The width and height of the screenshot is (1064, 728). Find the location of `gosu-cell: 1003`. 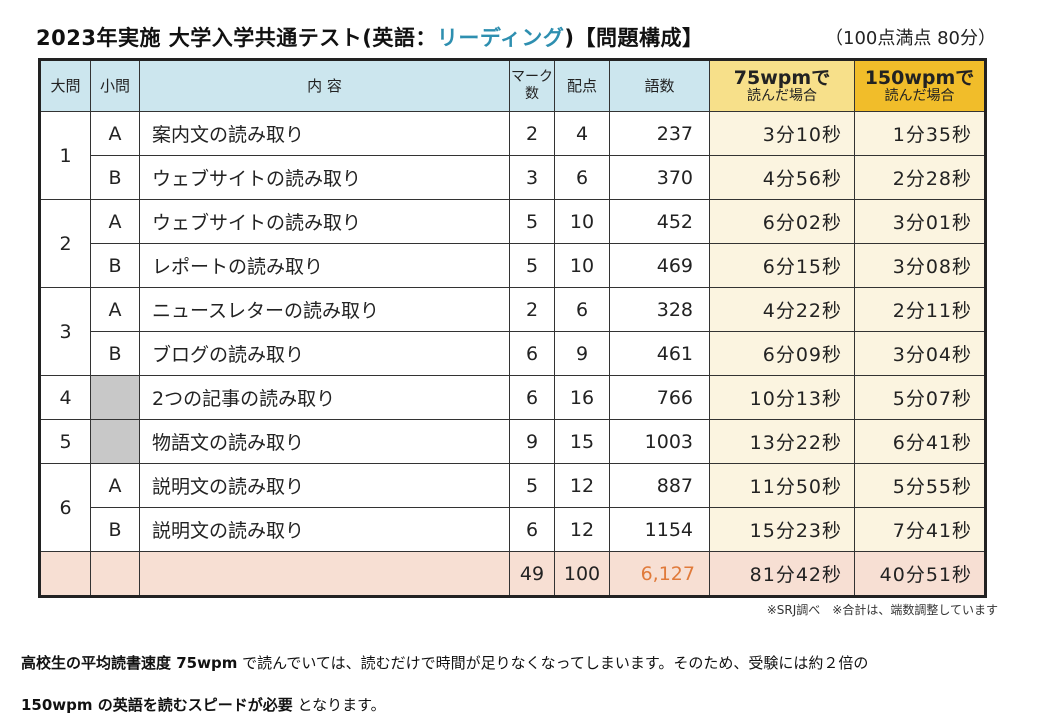

gosu-cell: 1003 is located at coordinates (659, 441).